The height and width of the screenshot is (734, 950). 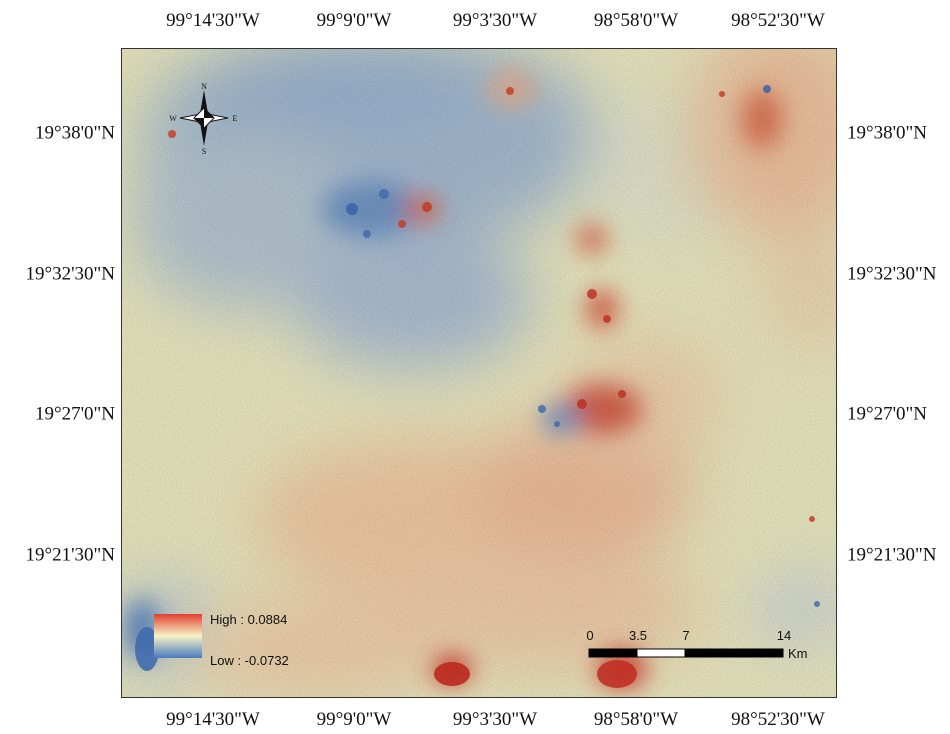 What do you see at coordinates (887, 414) in the screenshot?
I see `right-lat-label-3: 19°27'0"N` at bounding box center [887, 414].